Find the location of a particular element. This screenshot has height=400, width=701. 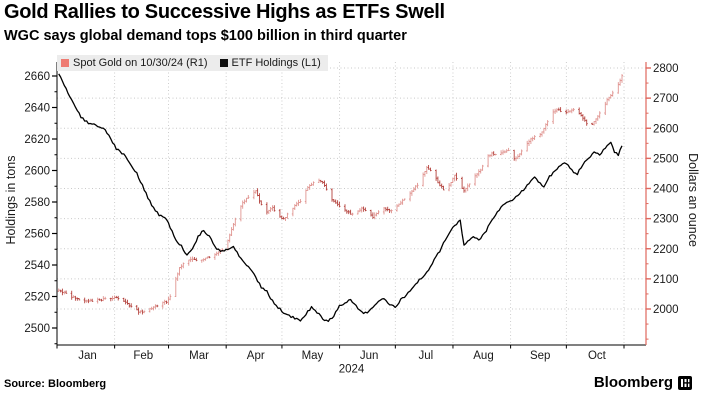

bloomberg-wordmark: Bloomberg is located at coordinates (633, 382).